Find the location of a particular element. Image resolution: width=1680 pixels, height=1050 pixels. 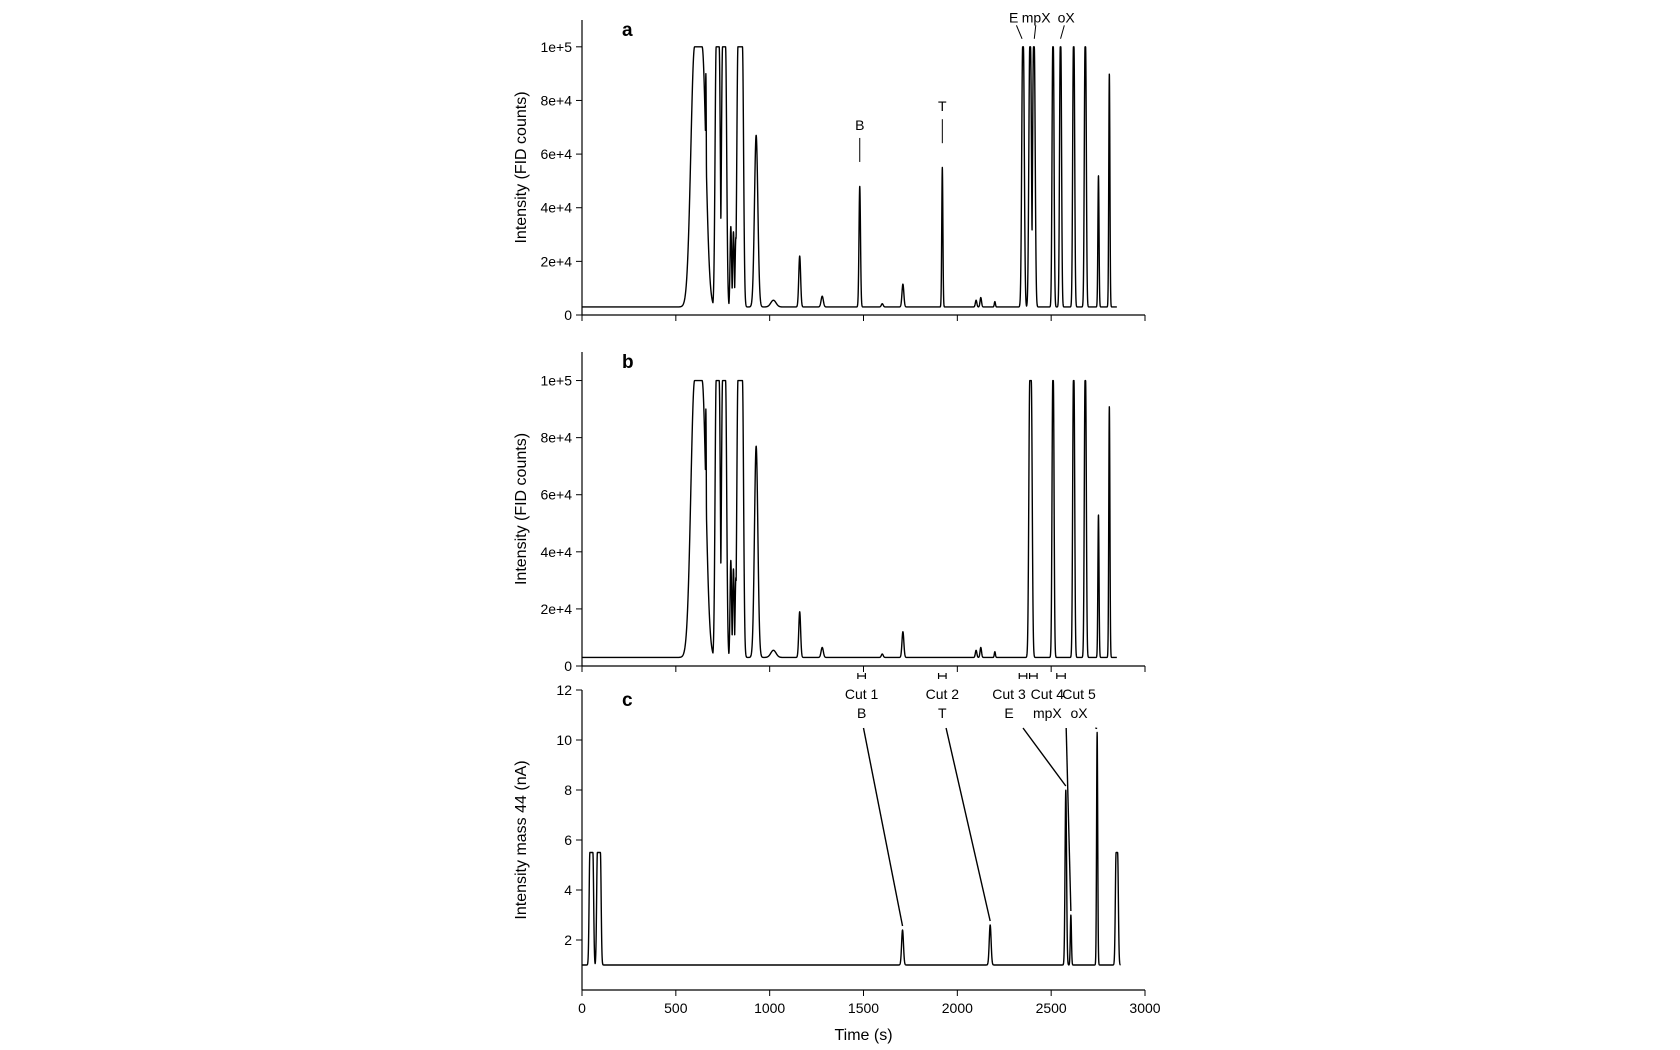

cut-compound-label: mpX is located at coordinates (1047, 713).